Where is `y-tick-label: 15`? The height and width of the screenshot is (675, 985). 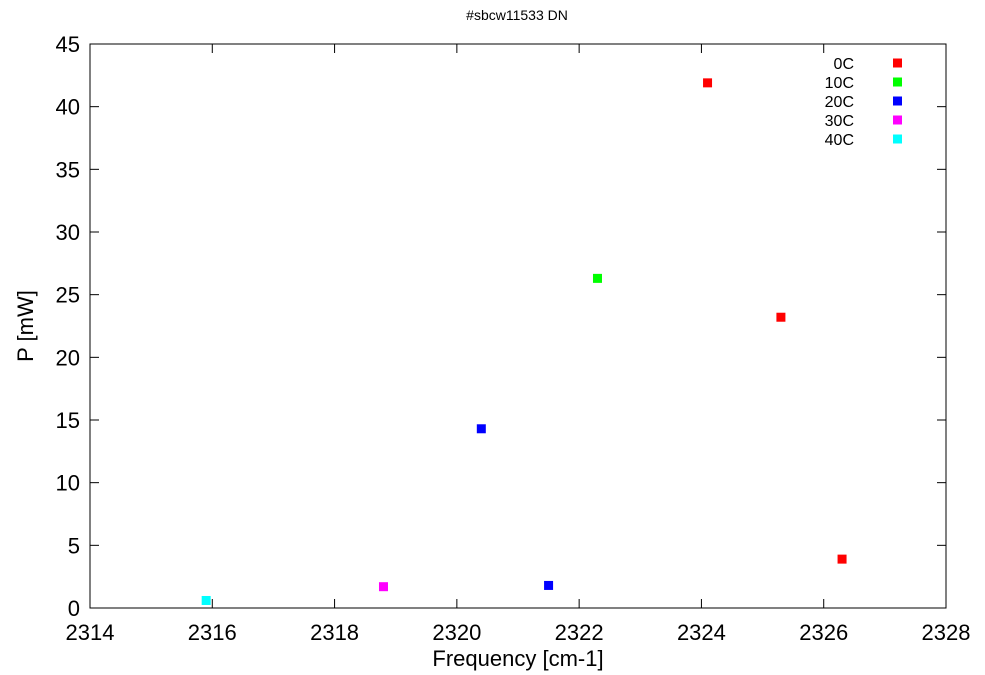 y-tick-label: 15 is located at coordinates (68, 420).